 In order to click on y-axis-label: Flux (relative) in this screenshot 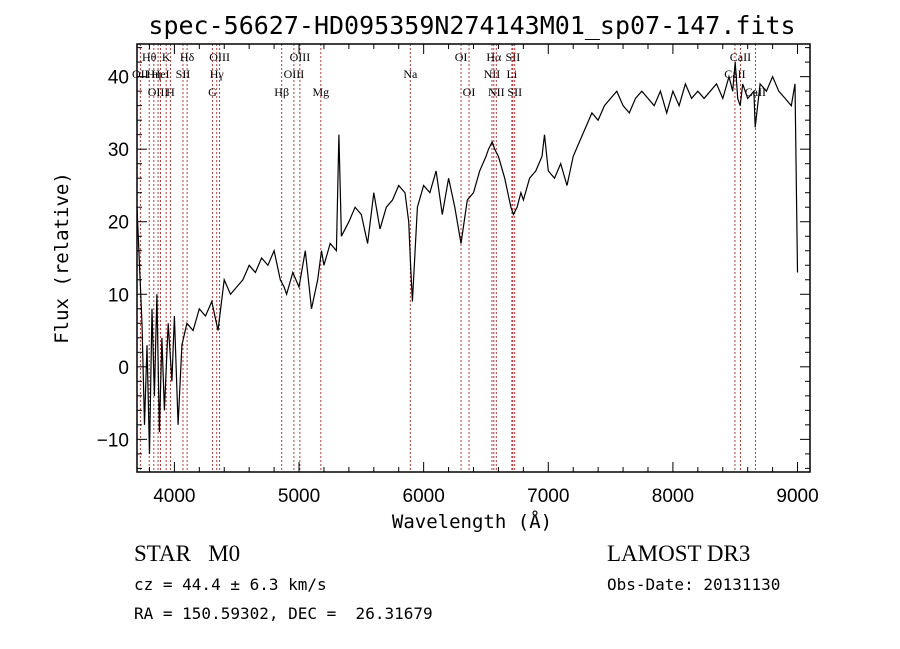, I will do `click(62, 258)`.